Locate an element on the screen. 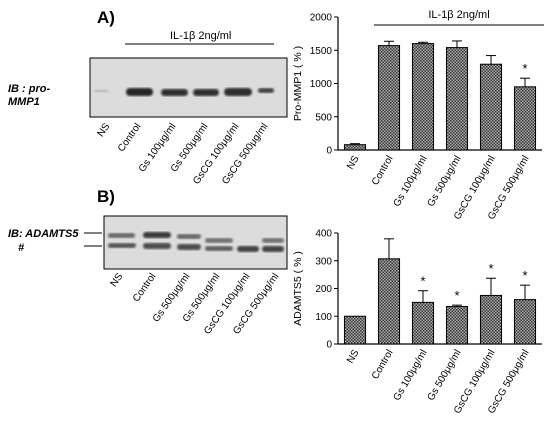  y-tick-label: 300 is located at coordinates (323, 261).